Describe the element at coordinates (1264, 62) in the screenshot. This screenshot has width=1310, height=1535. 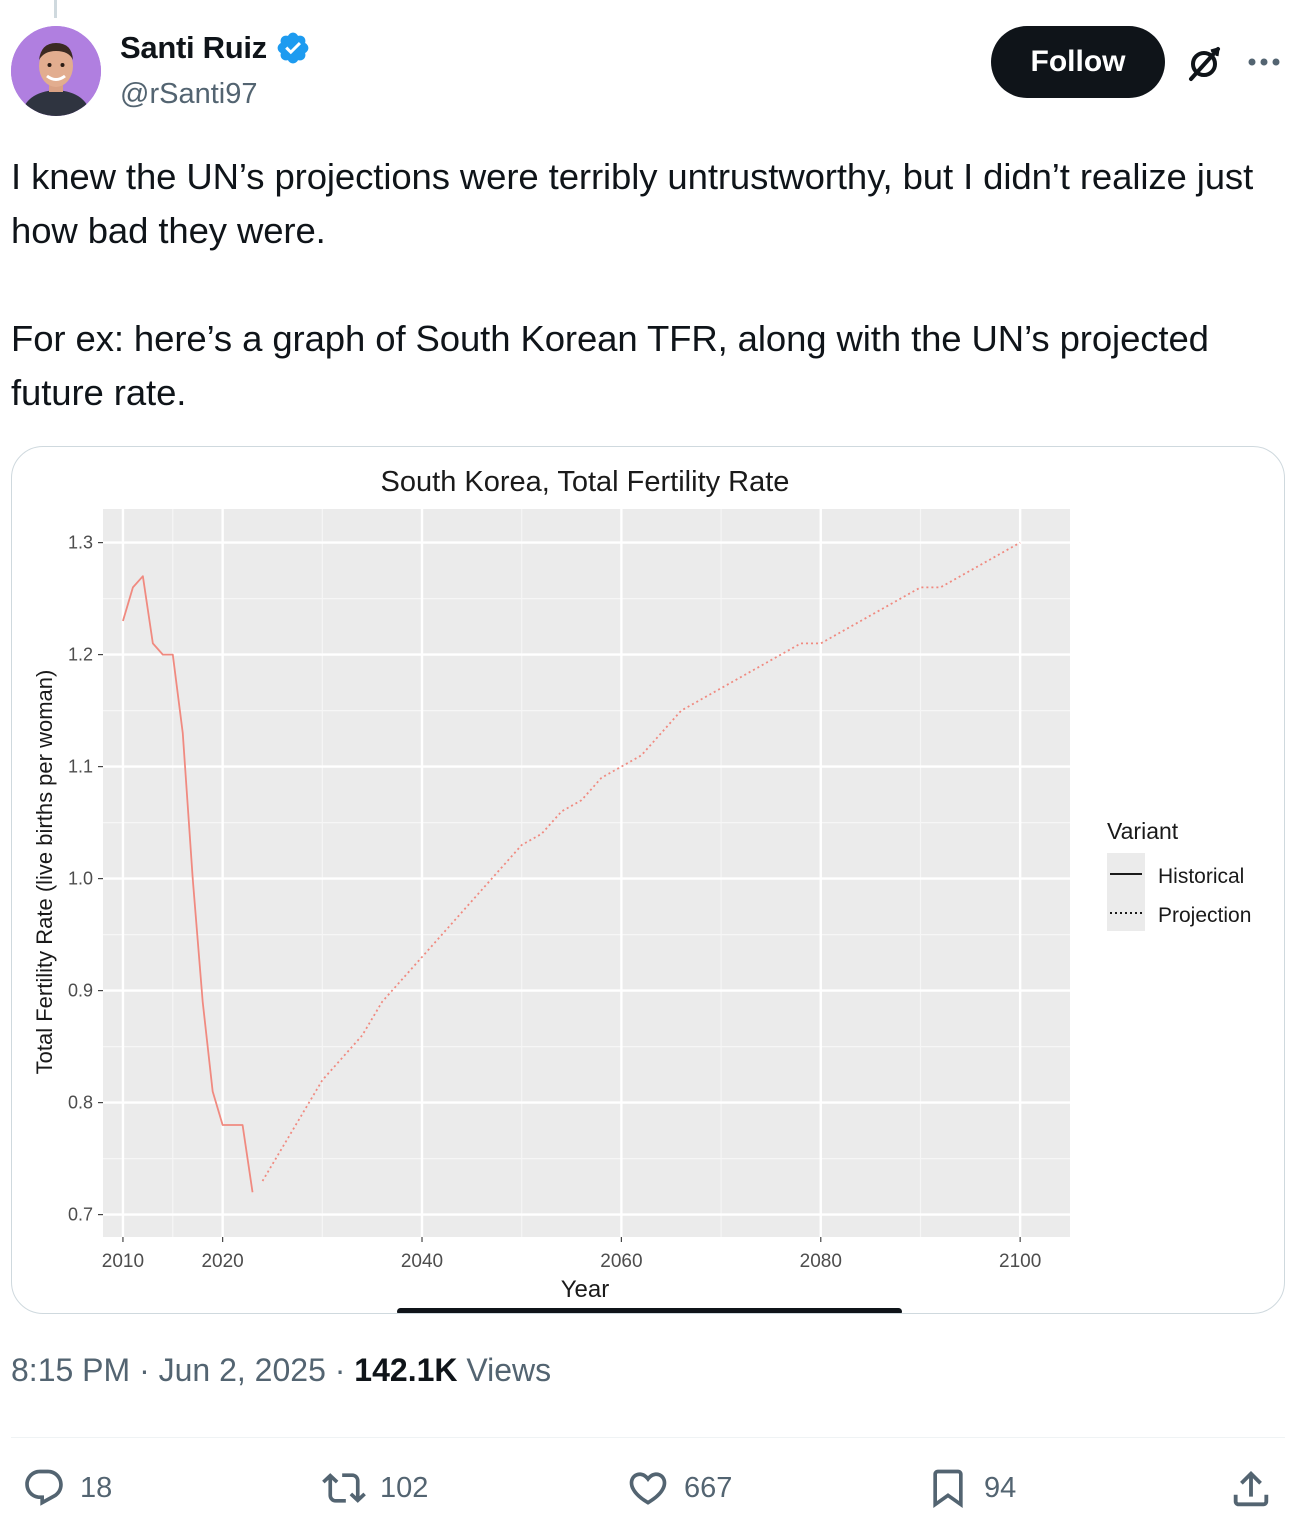
I see `more-icon` at that location.